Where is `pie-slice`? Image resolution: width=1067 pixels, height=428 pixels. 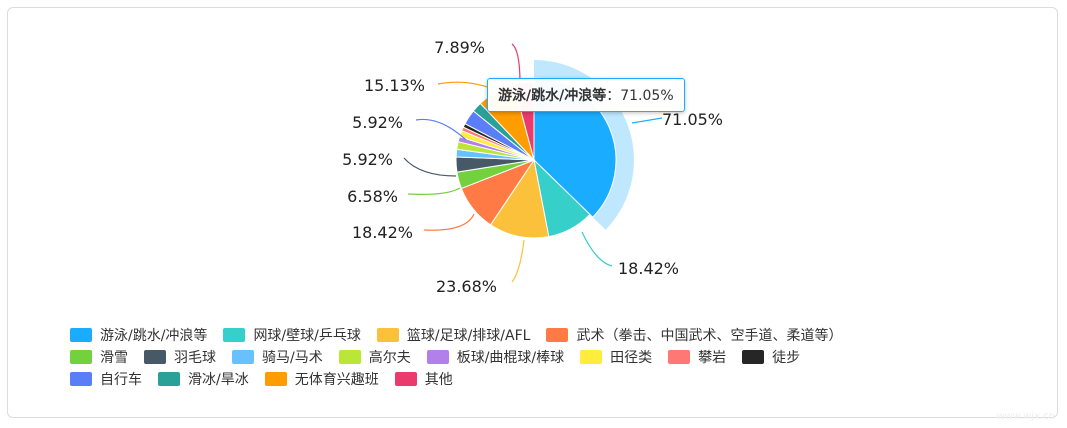
pie-slice is located at coordinates (519, 198).